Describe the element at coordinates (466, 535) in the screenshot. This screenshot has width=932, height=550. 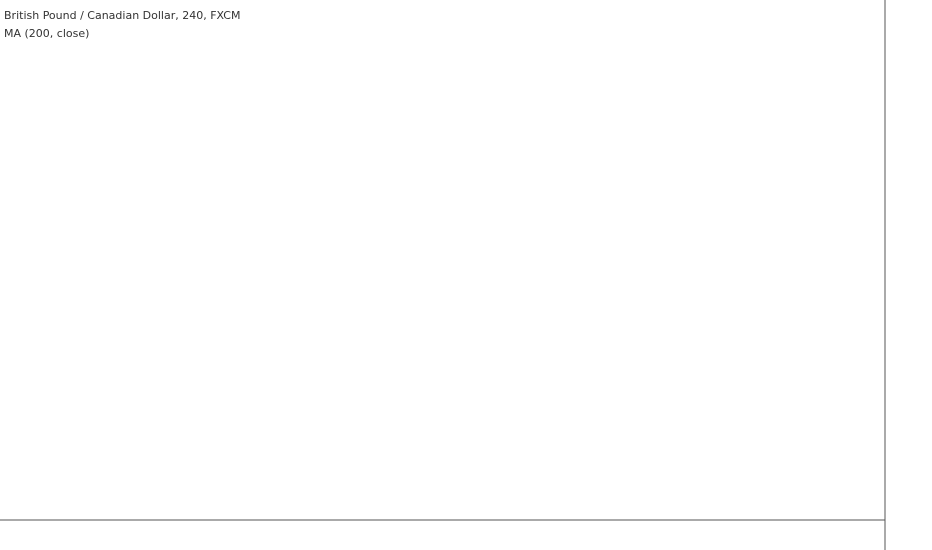
I see `time-axis` at that location.